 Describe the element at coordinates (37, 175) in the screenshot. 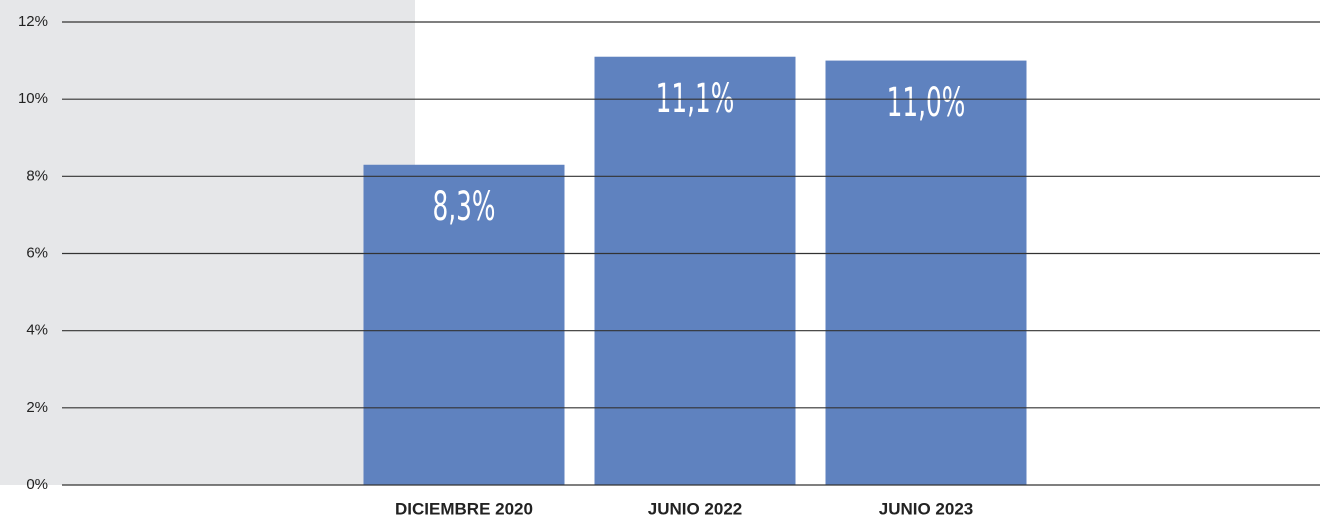

I see `y-tick-label: 8%` at that location.